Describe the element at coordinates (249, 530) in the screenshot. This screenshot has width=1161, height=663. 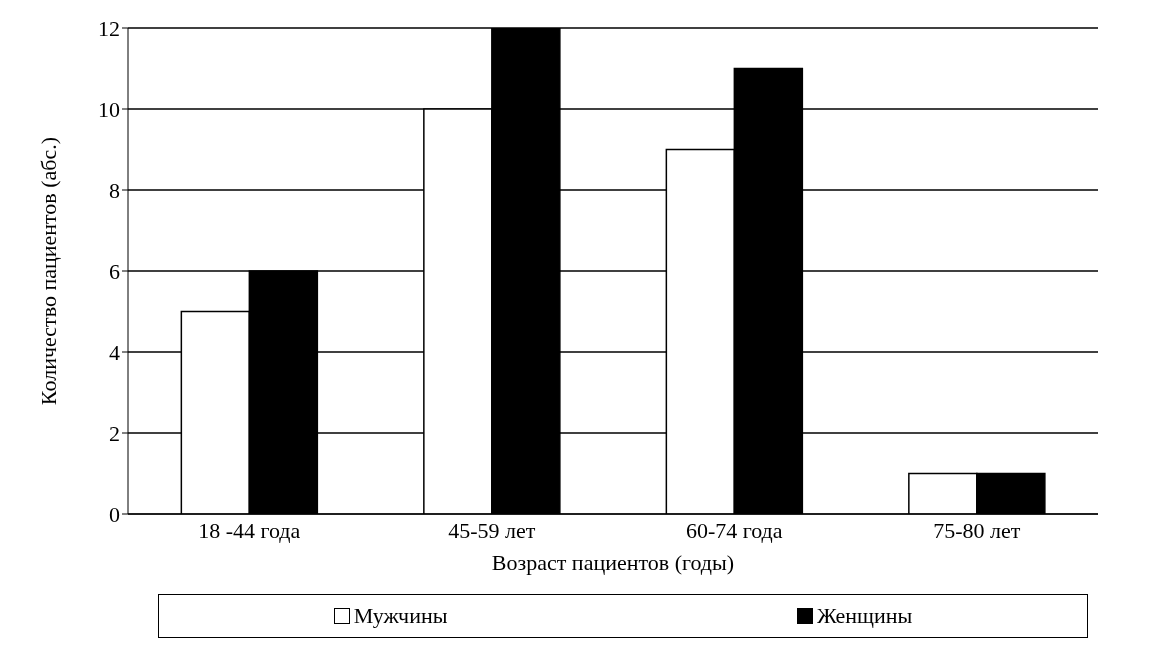
I see `x-tick-label: 18 -44 года` at that location.